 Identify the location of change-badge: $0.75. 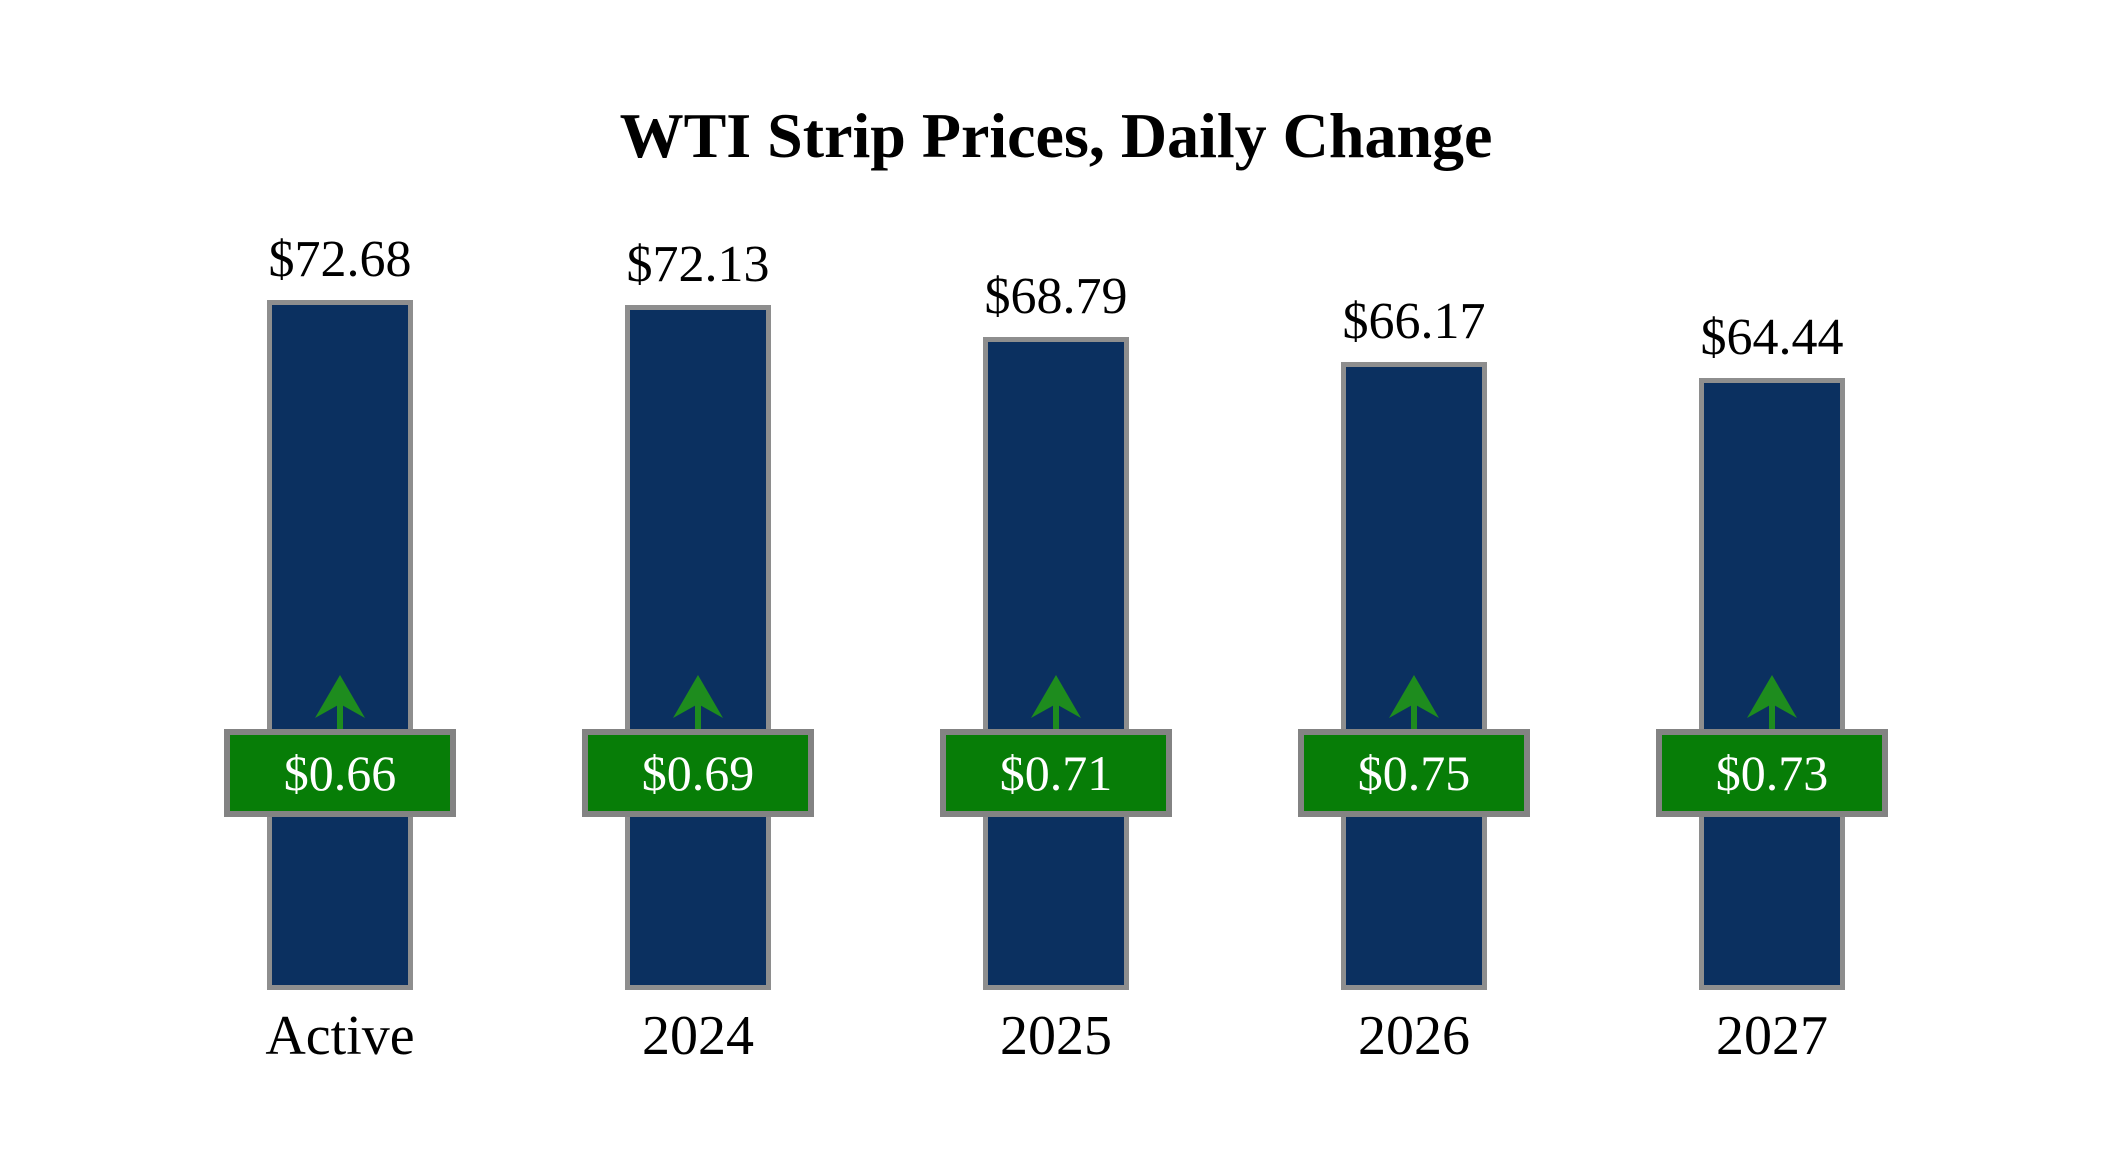
(1414, 773).